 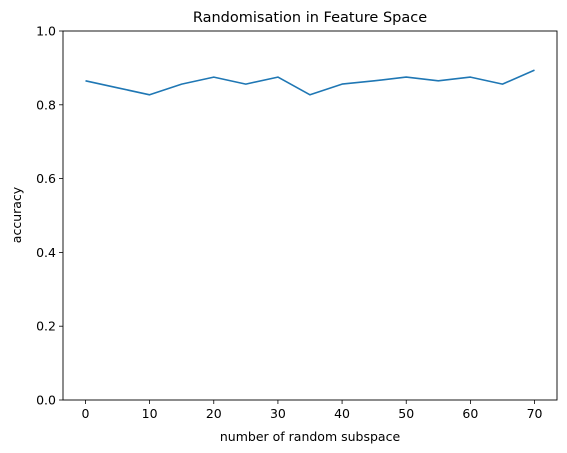 I want to click on series-line, so click(x=310, y=82).